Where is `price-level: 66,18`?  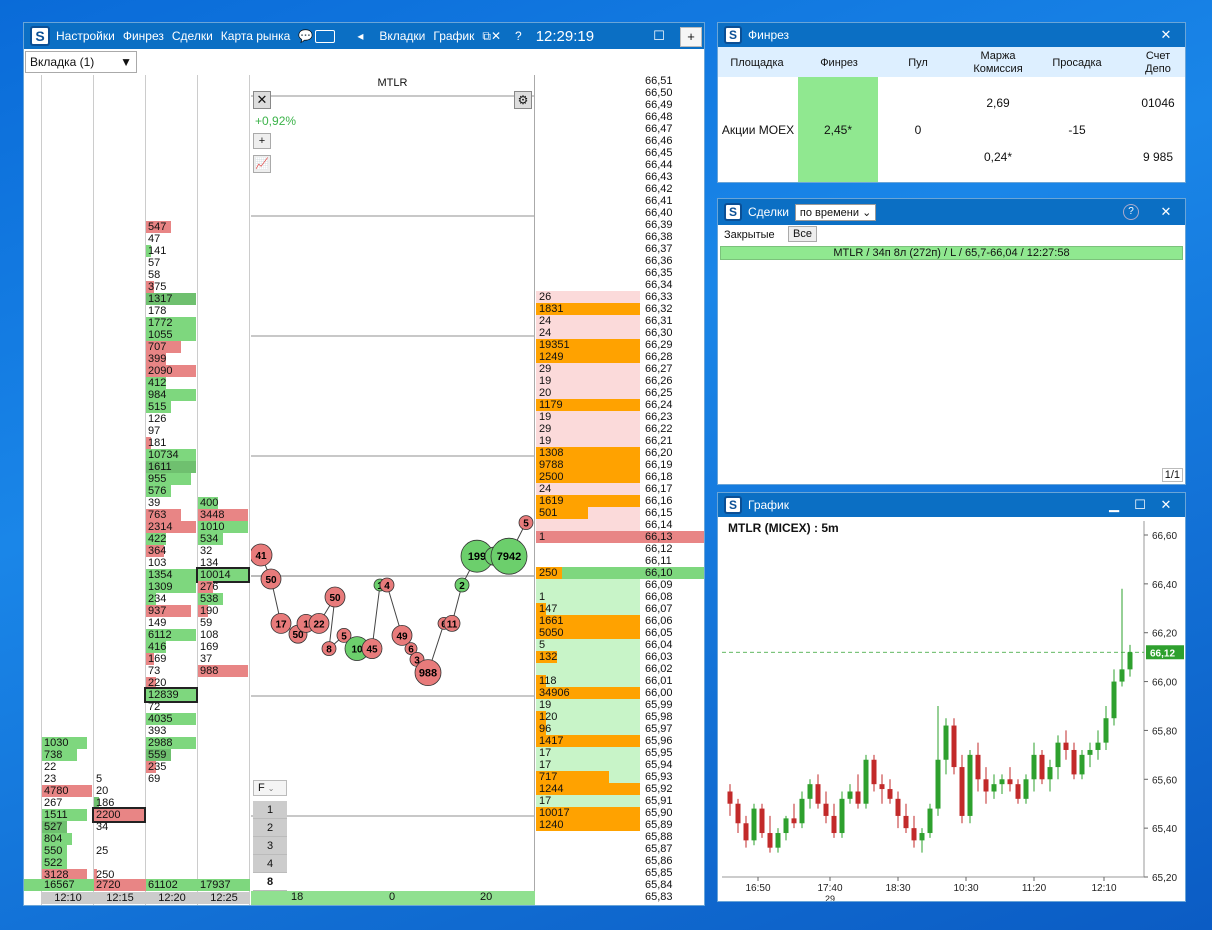 price-level: 66,18 is located at coordinates (659, 477).